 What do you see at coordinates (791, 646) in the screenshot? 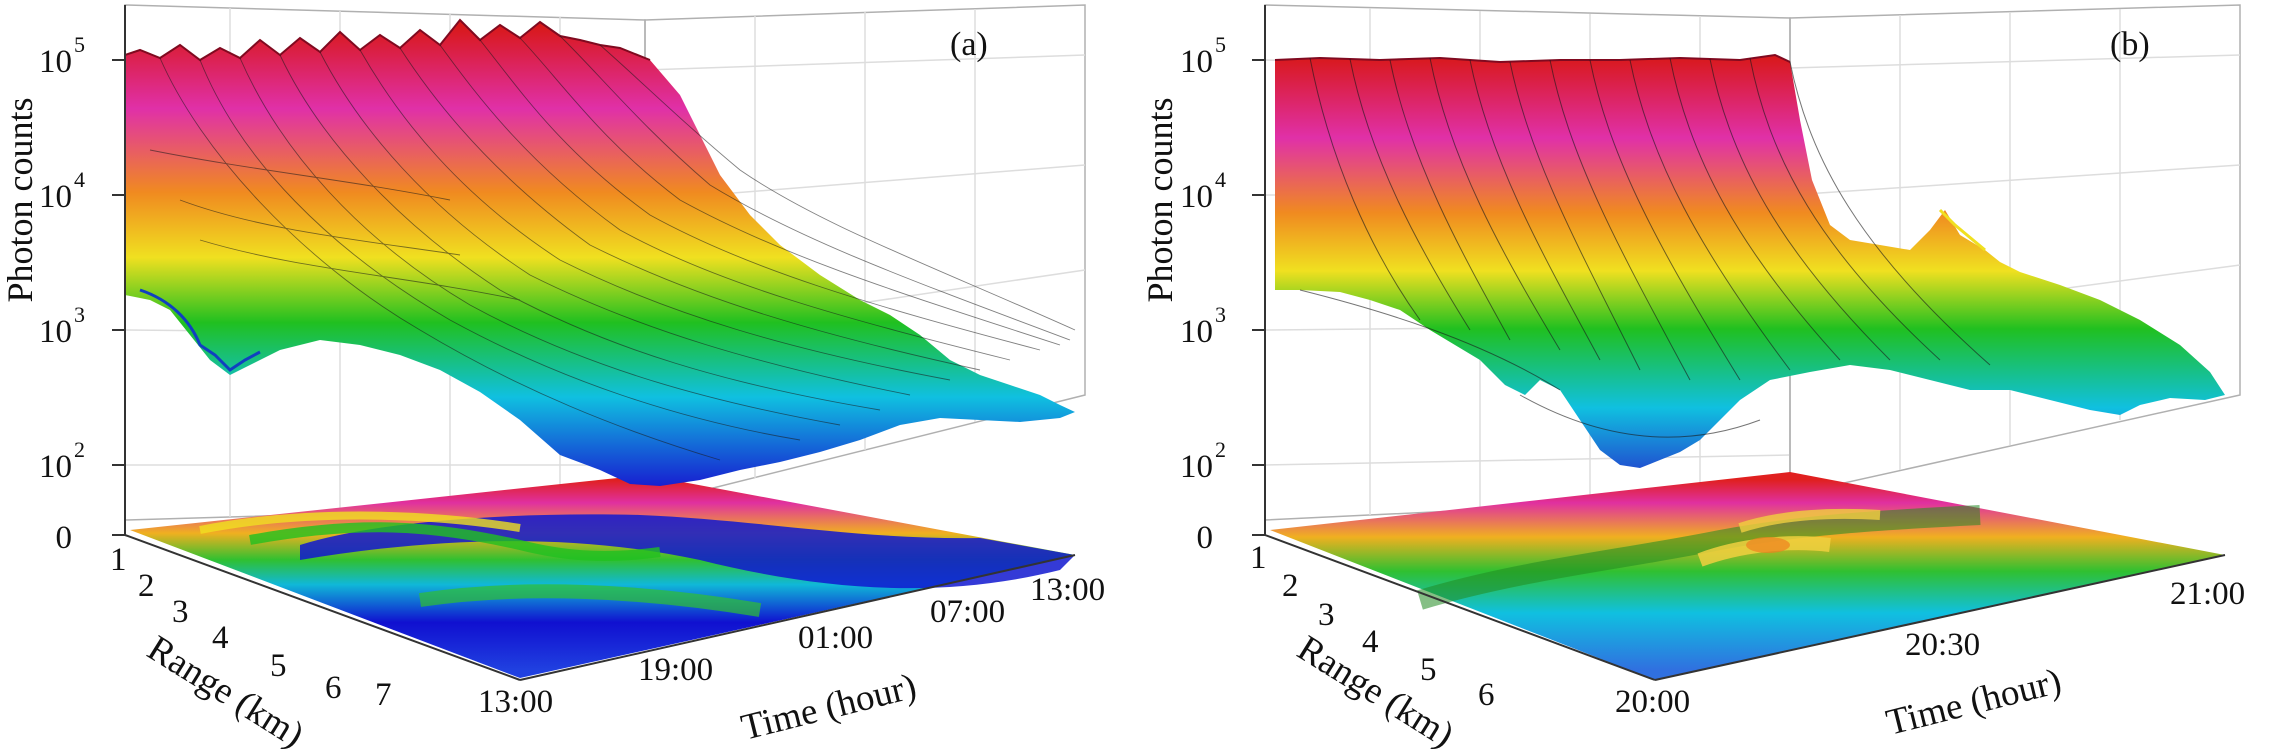
I see `x-ticks-a: 13:00 19:00 01:00 07:00 13:00` at bounding box center [791, 646].